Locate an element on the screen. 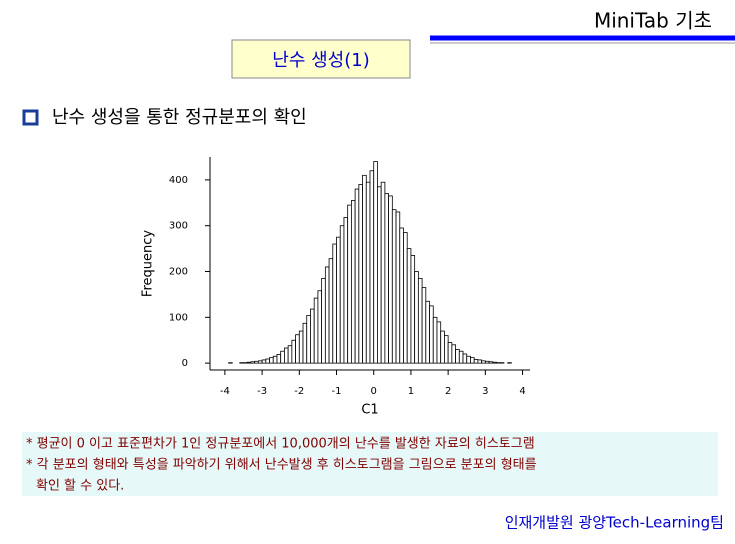 This screenshot has height=544, width=735. x-tick-label: 0 is located at coordinates (374, 391).